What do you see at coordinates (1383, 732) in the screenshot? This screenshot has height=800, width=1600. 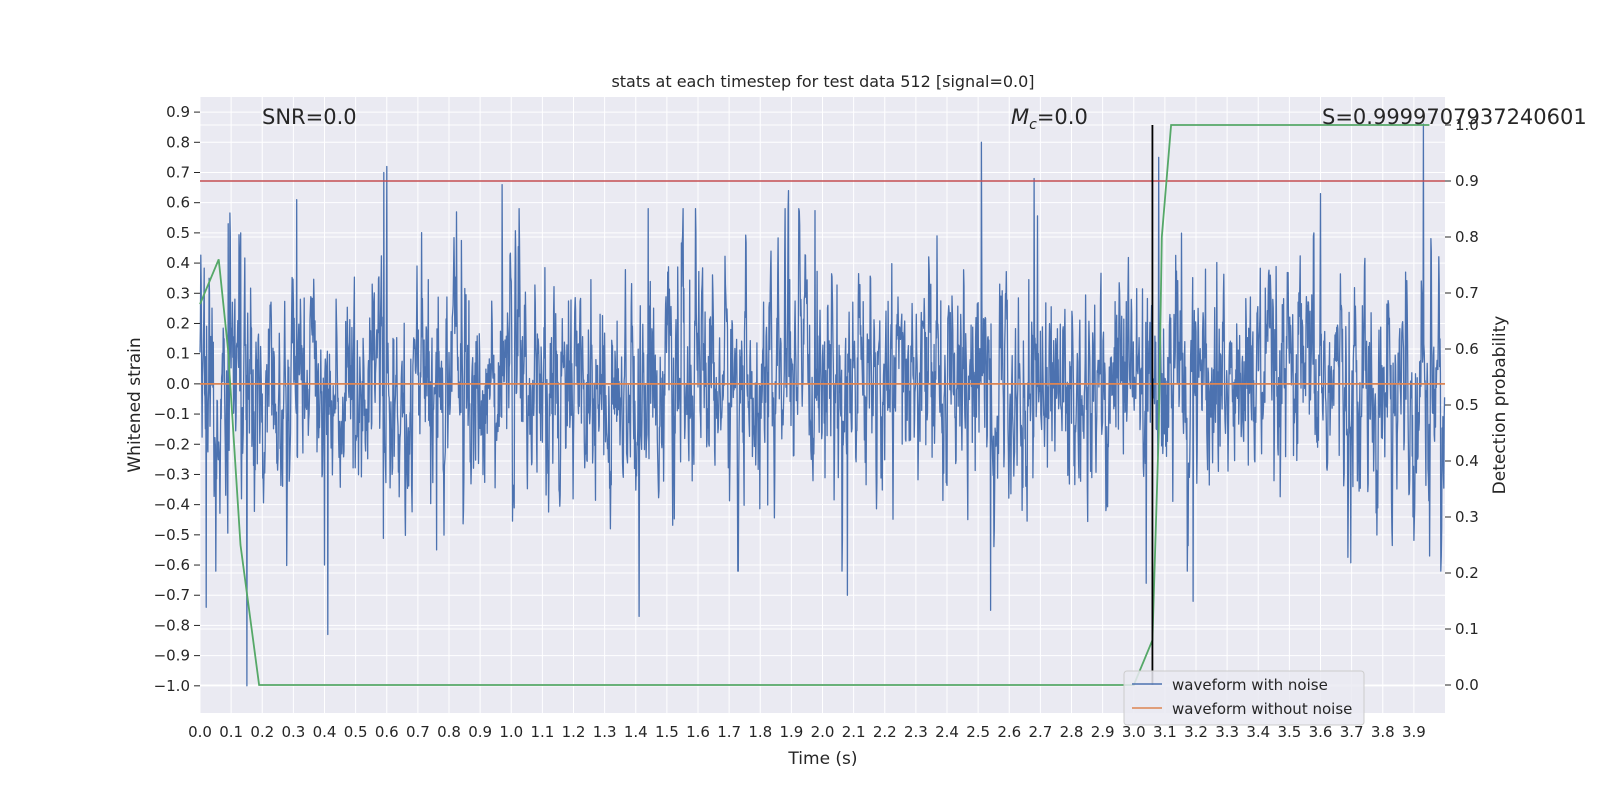 I see `x-tick-label: 3.8` at bounding box center [1383, 732].